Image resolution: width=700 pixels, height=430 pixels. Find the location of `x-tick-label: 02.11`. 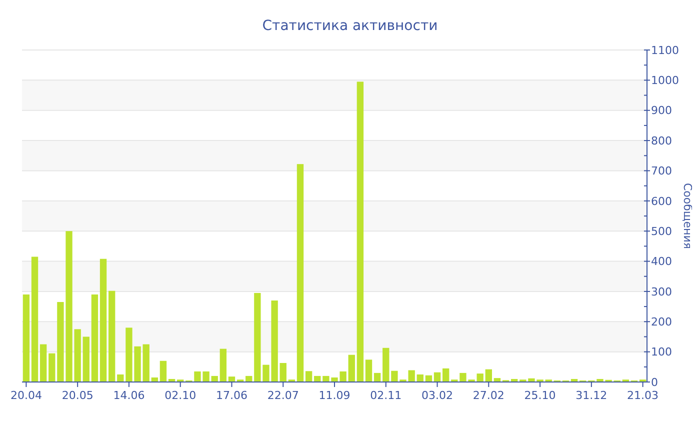

x-tick-label: 02.11 is located at coordinates (386, 395).